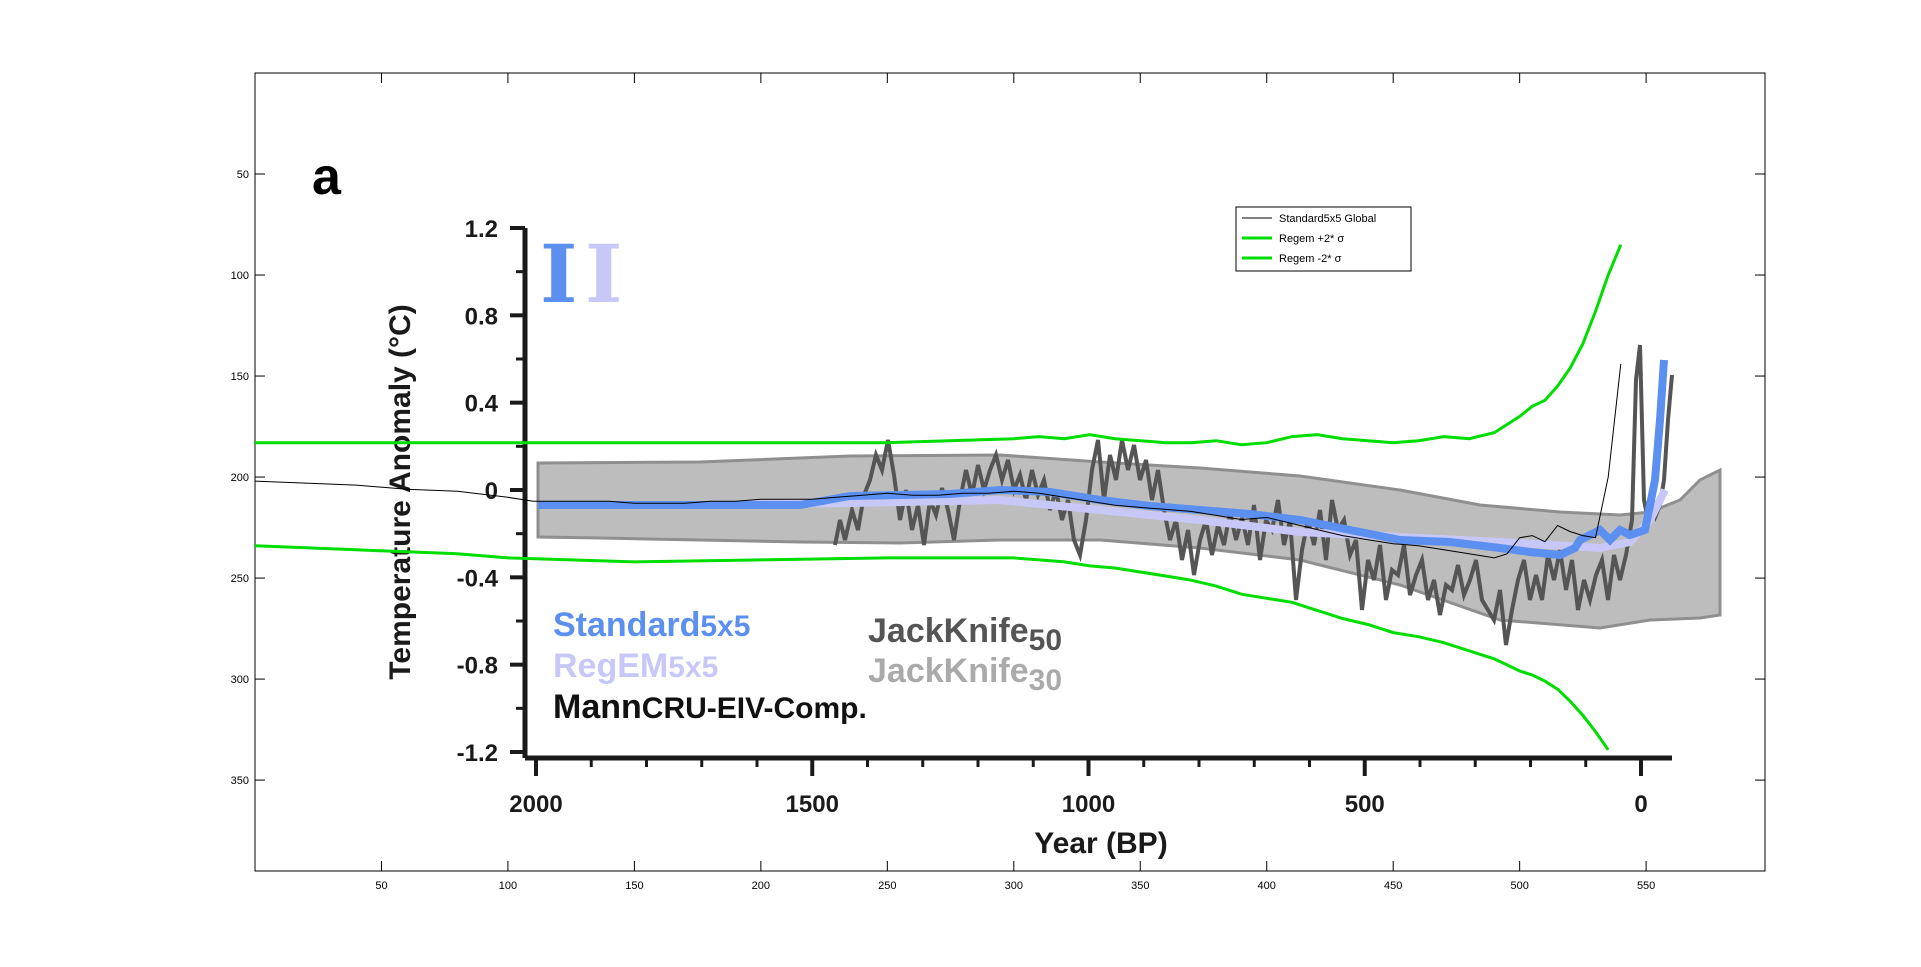 Image resolution: width=1921 pixels, height=967 pixels. I want to click on x-tick-label: 500, so click(1519, 886).